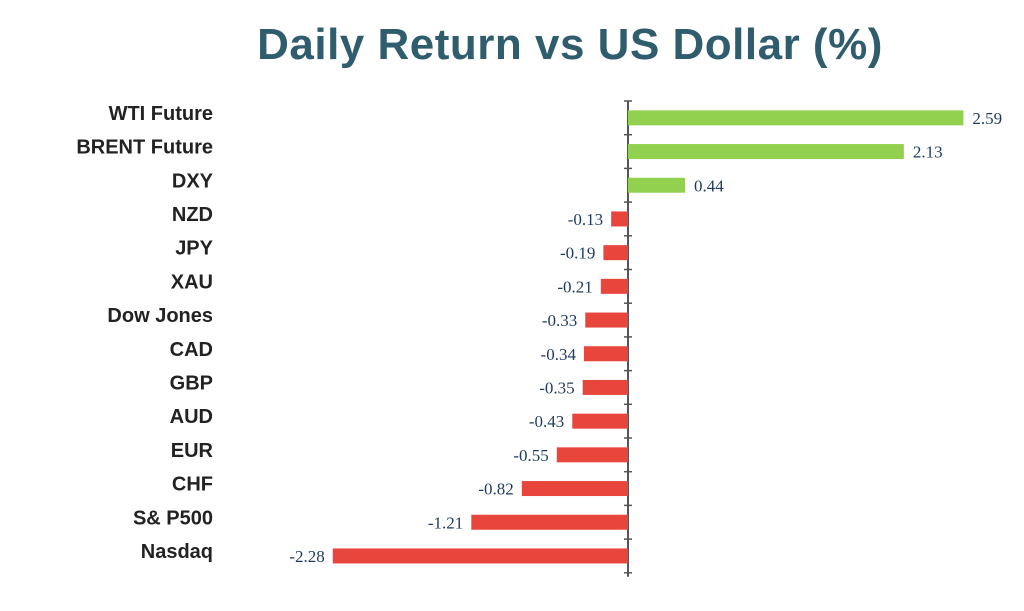  I want to click on category-label: NZD, so click(192, 215).